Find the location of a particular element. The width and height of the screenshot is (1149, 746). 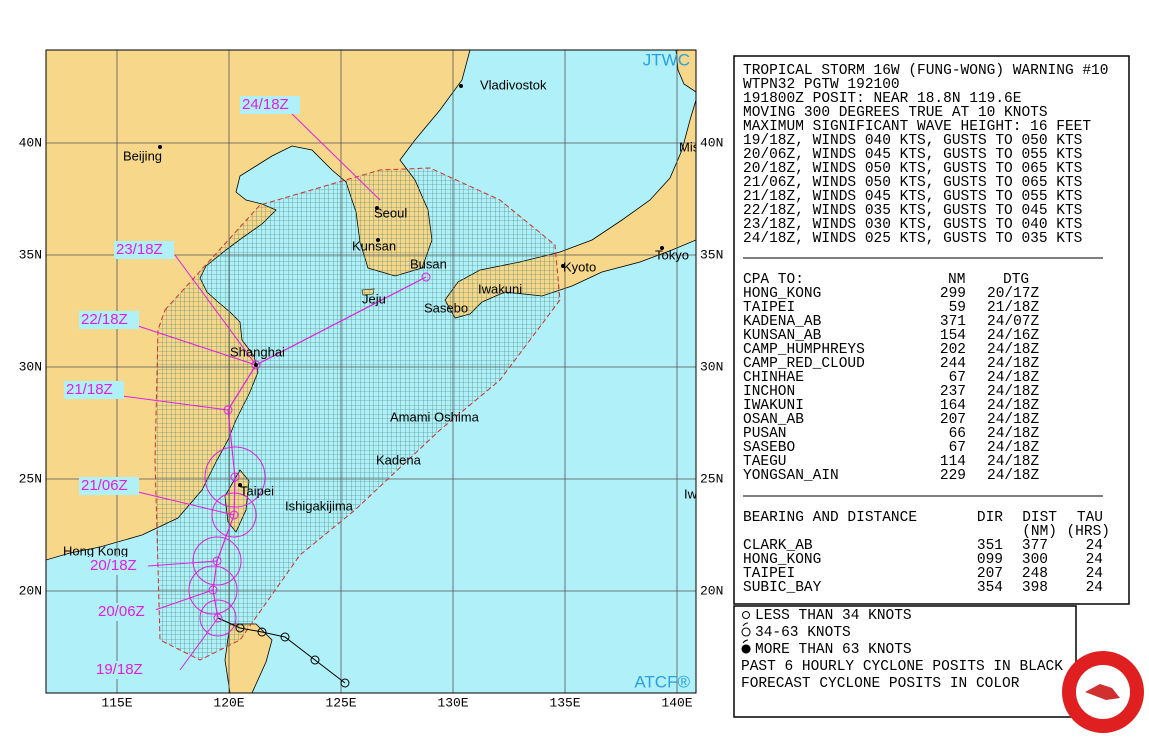

header-line: 20/18Z, WINDS 050 KTS, GUSTS TO 065 KTS is located at coordinates (912, 169).